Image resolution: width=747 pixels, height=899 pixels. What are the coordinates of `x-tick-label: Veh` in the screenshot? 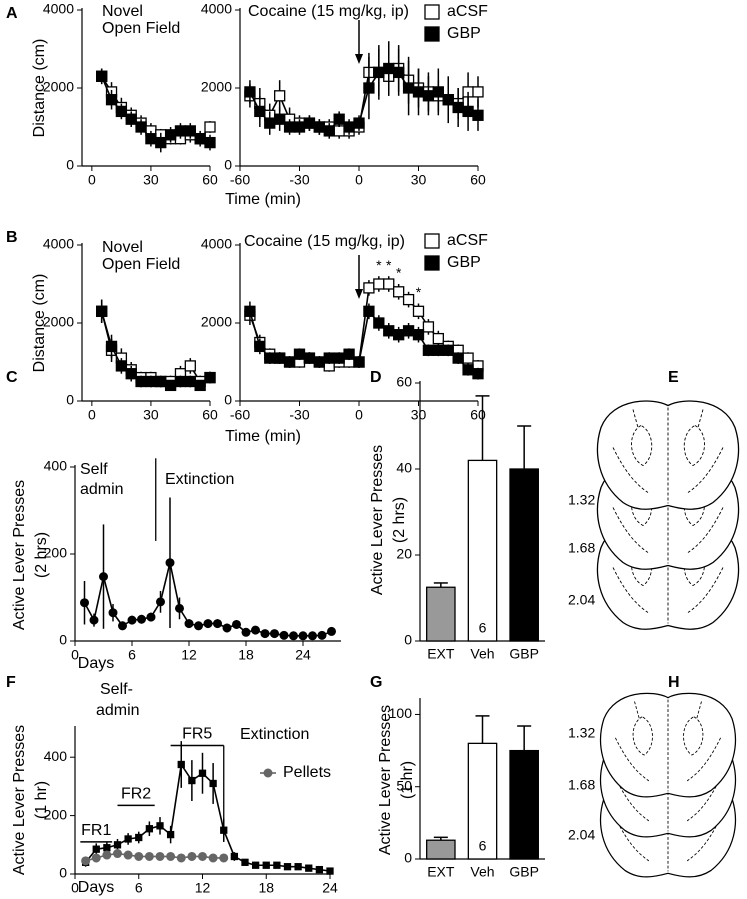 It's located at (482, 872).